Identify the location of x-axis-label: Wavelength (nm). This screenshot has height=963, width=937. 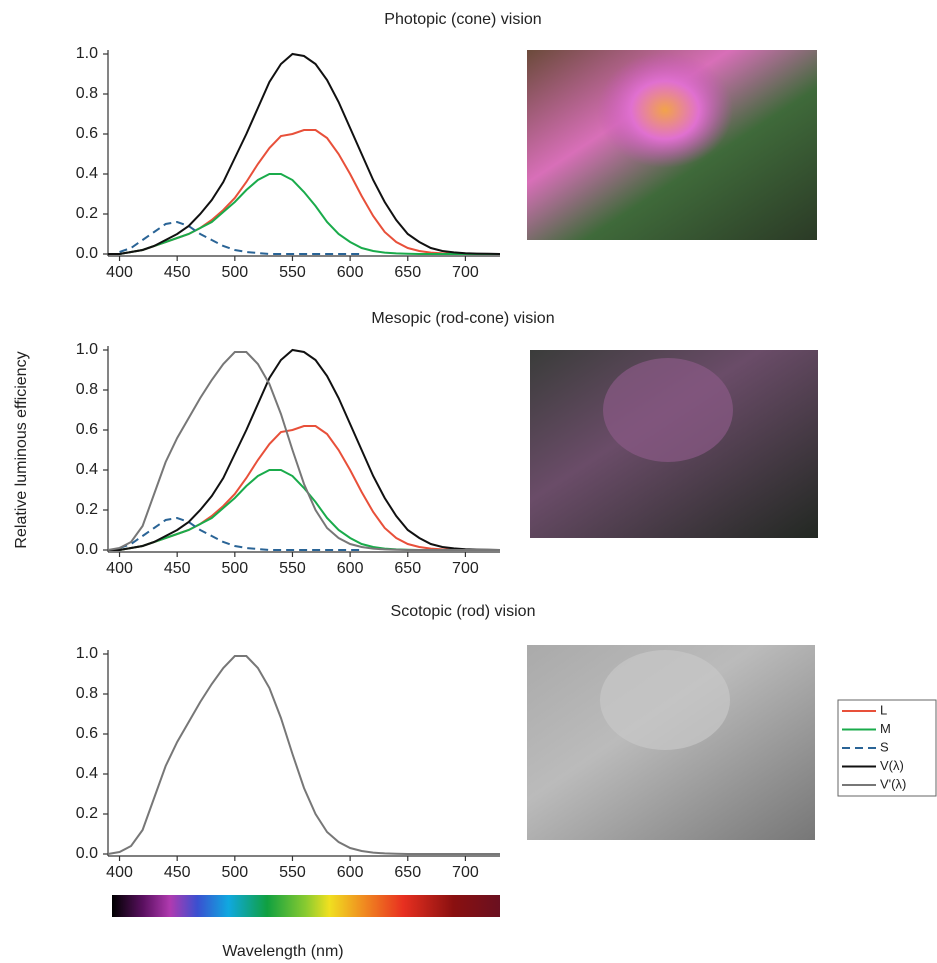
(282, 951).